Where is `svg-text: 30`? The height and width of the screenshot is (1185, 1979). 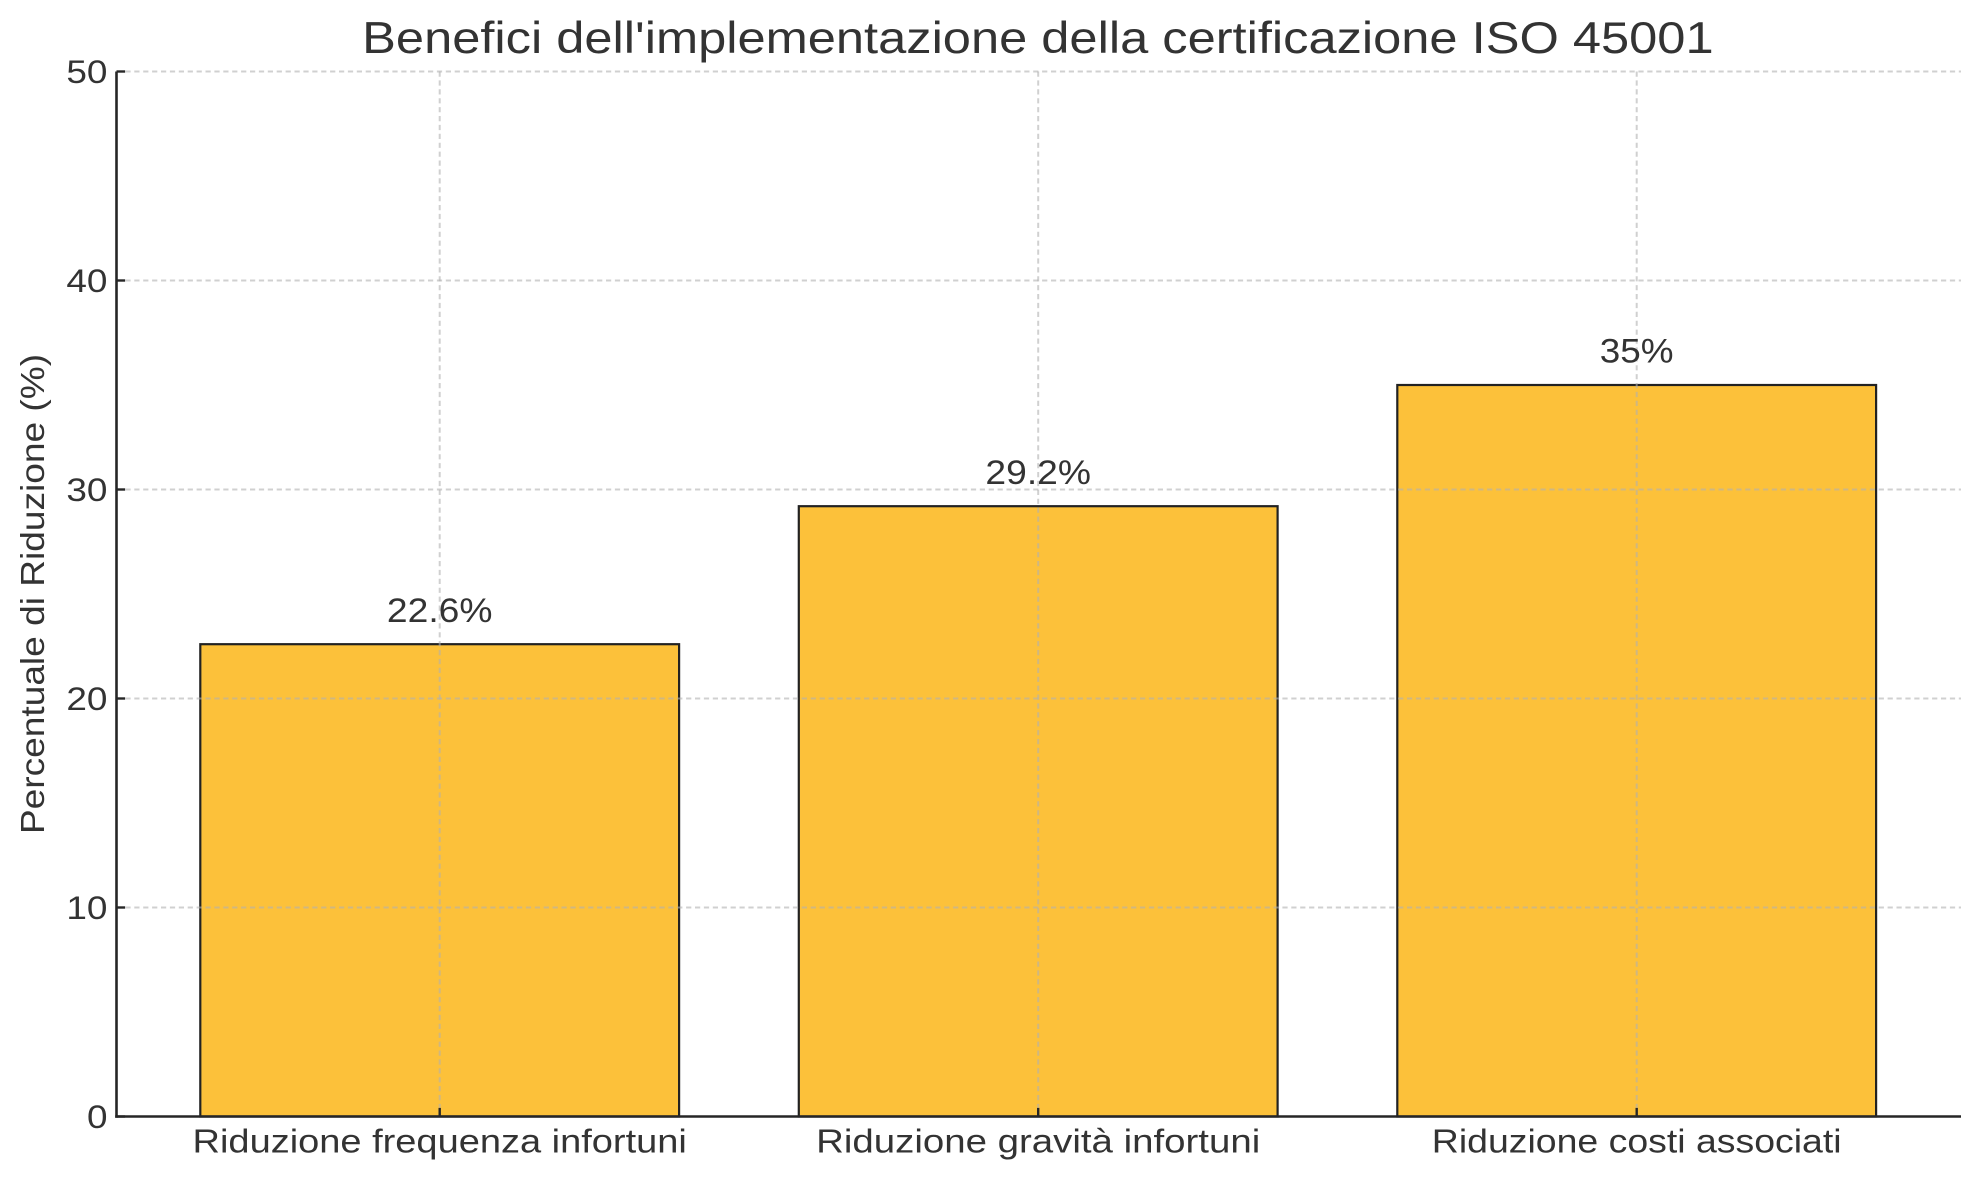 svg-text: 30 is located at coordinates (86, 490).